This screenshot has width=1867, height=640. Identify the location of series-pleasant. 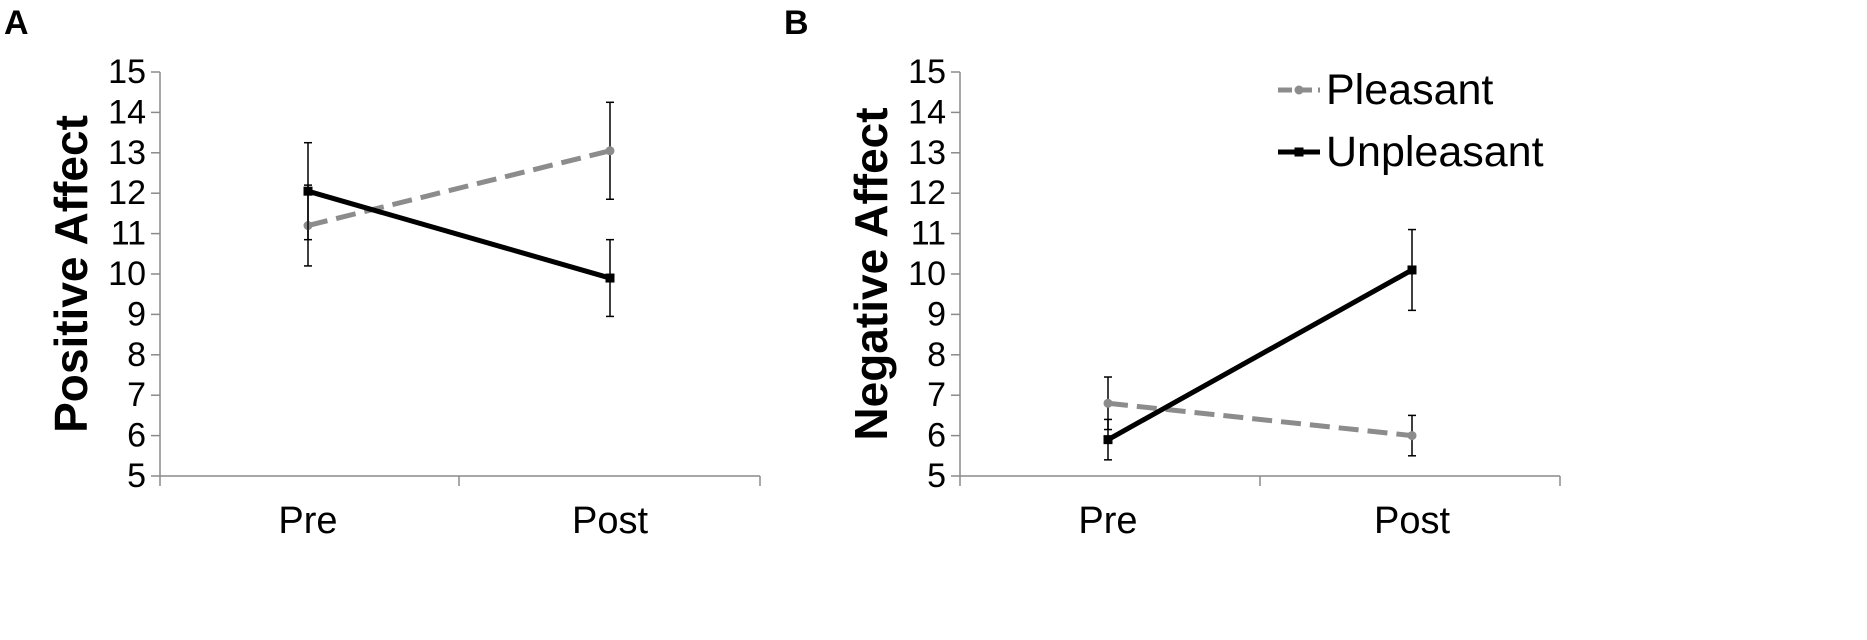
(459, 184).